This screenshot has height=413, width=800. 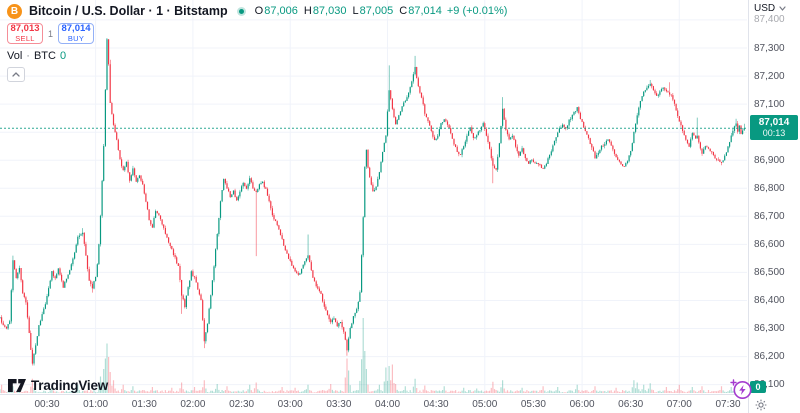 I want to click on price-tick-86,300: 86,300, so click(x=769, y=328).